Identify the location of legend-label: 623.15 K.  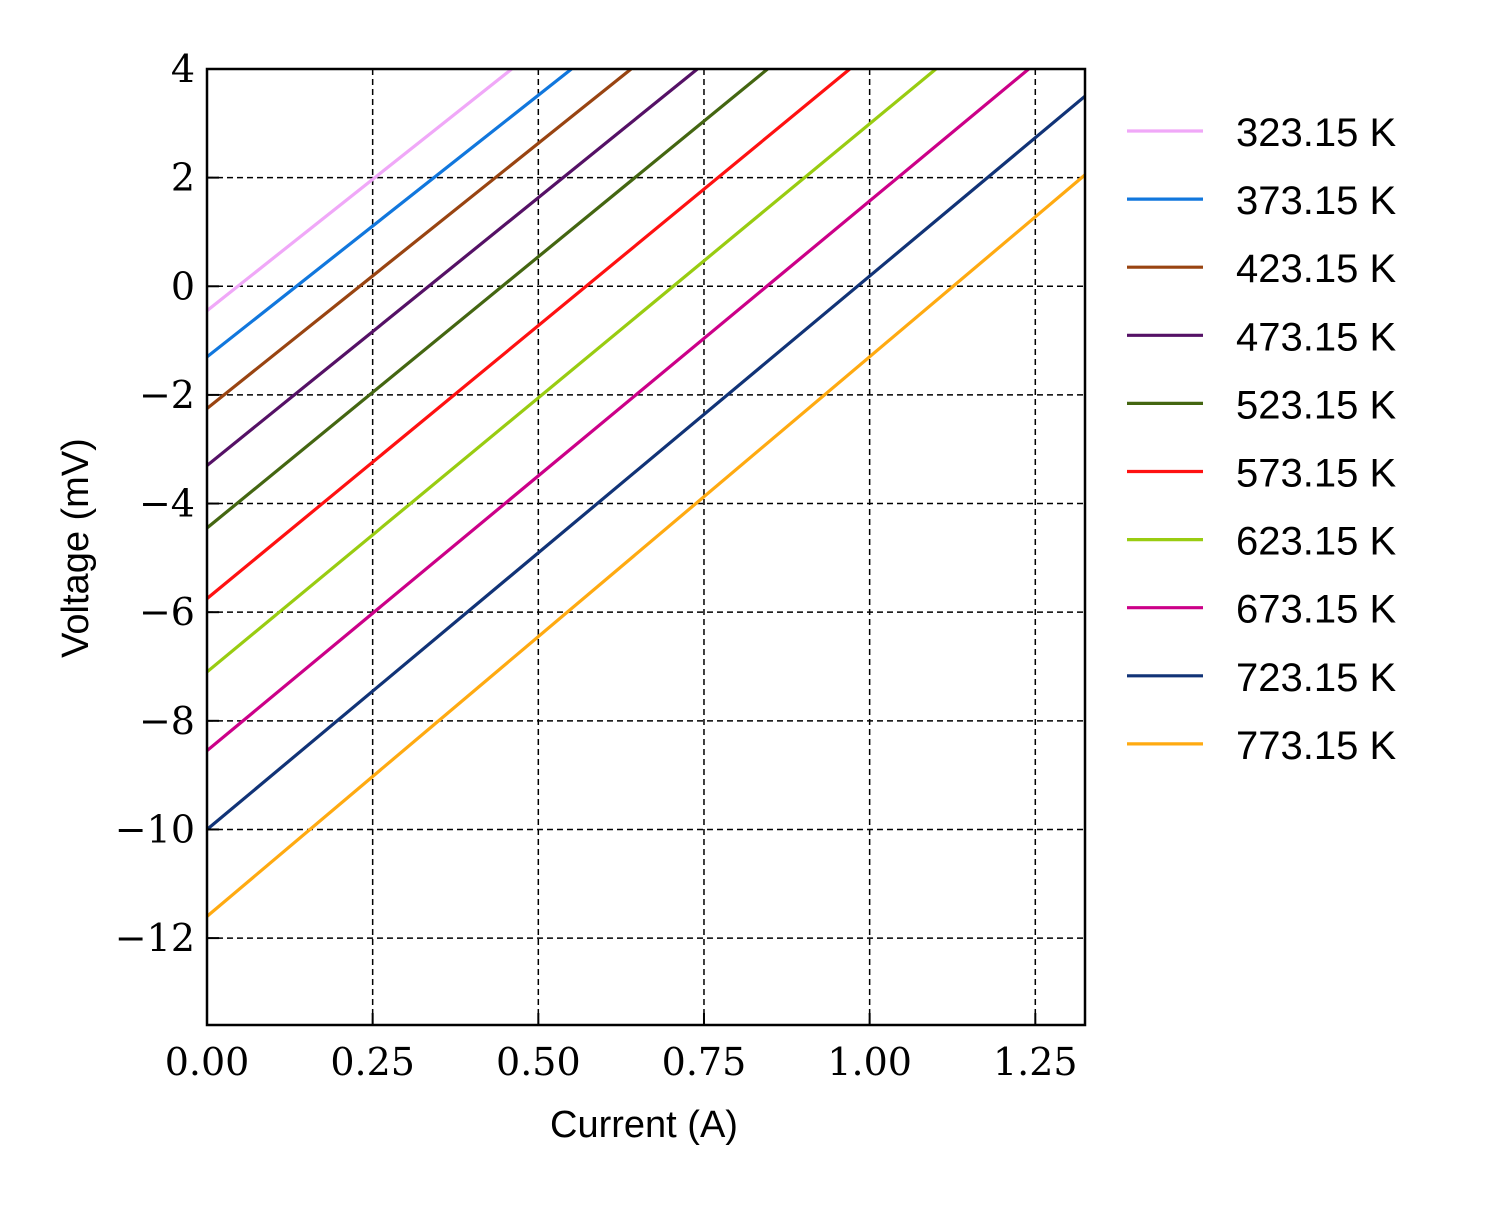
(1316, 542).